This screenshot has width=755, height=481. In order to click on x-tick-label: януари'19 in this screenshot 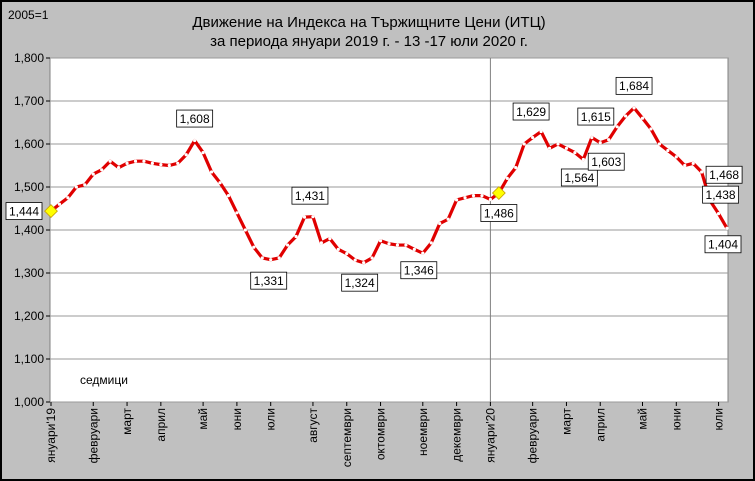, I will do `click(51, 435)`.